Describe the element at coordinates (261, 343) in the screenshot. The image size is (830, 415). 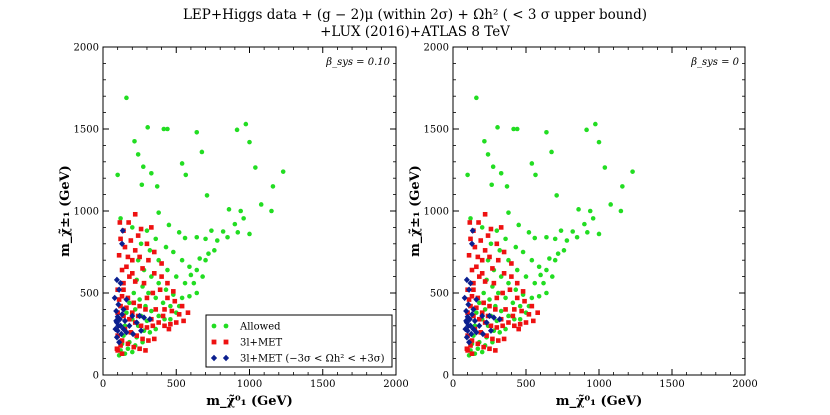
I see `legend-entry-label: 3l+MET` at that location.